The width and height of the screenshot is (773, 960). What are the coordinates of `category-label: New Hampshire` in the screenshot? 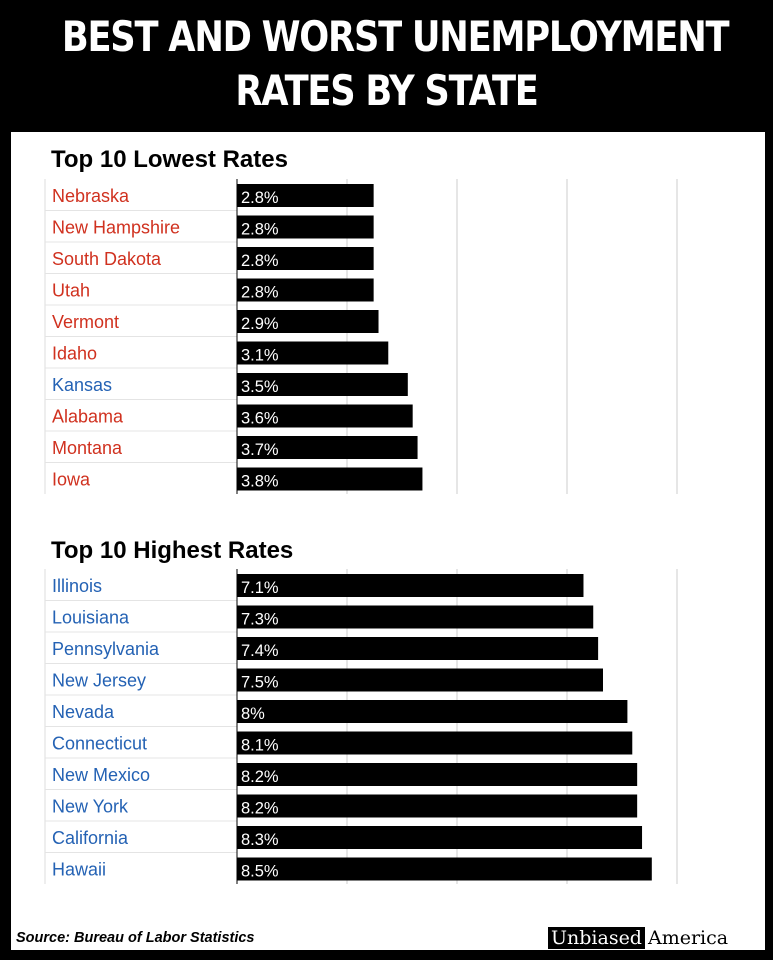 It's located at (116, 228).